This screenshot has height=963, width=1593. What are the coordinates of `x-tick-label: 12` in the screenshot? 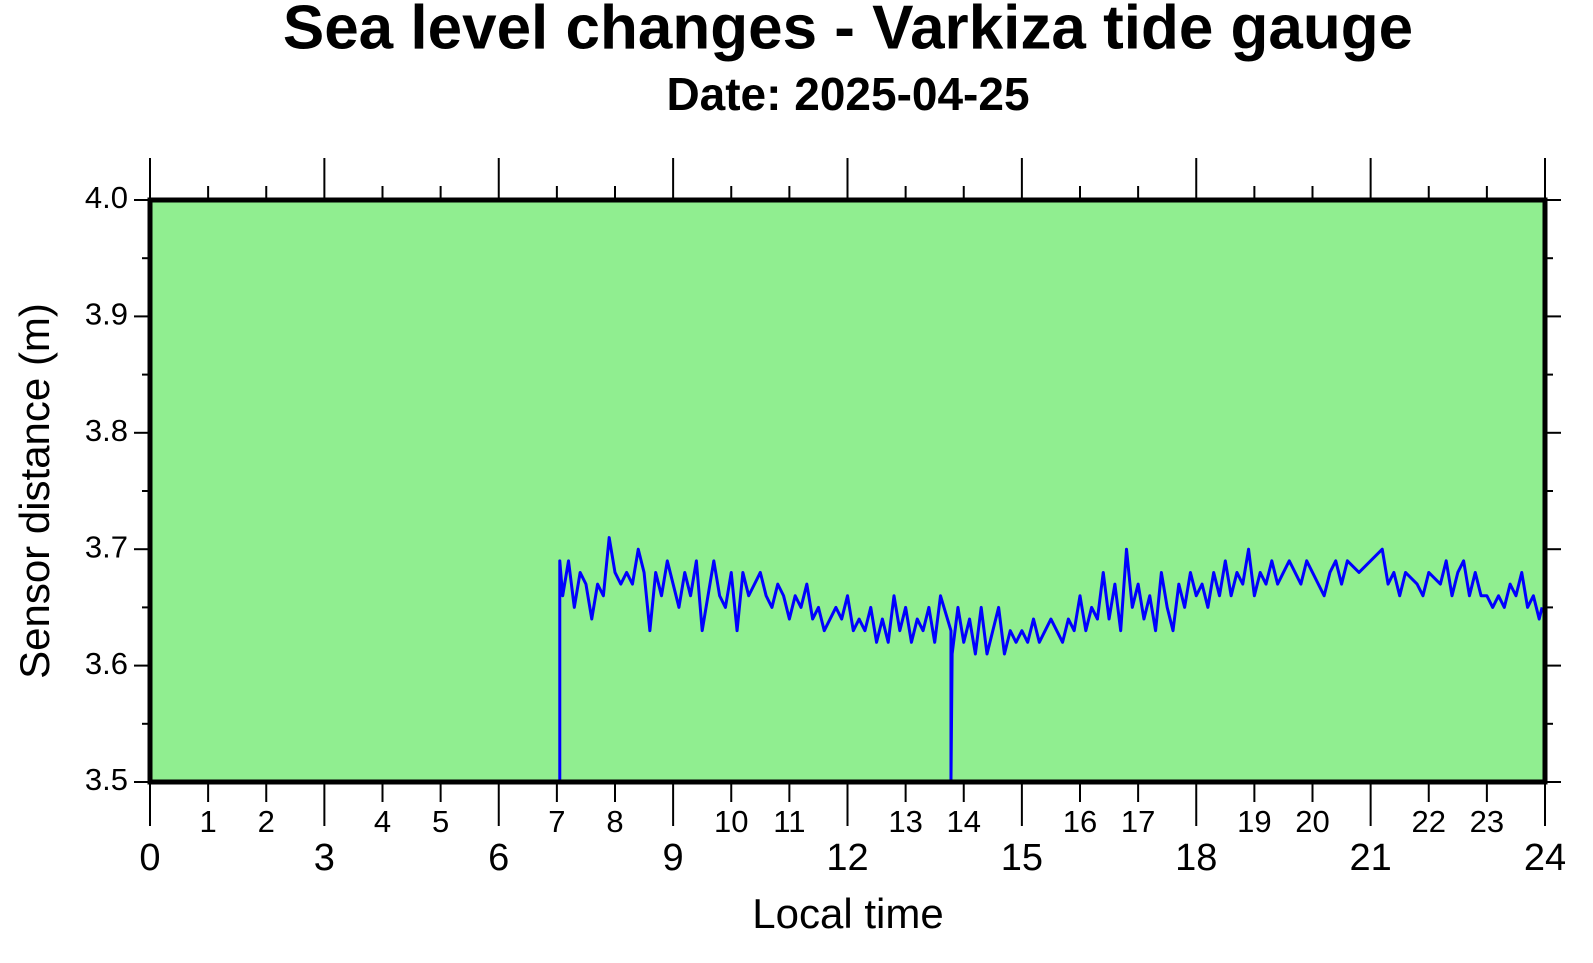 It's located at (847, 858).